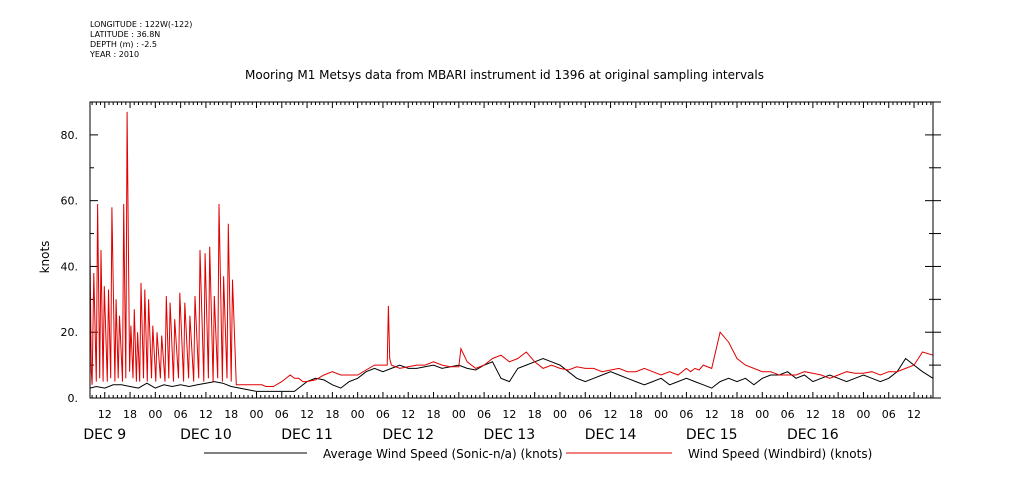  I want to click on latitude-text: LATITUDE : 36.8N, so click(125, 34).